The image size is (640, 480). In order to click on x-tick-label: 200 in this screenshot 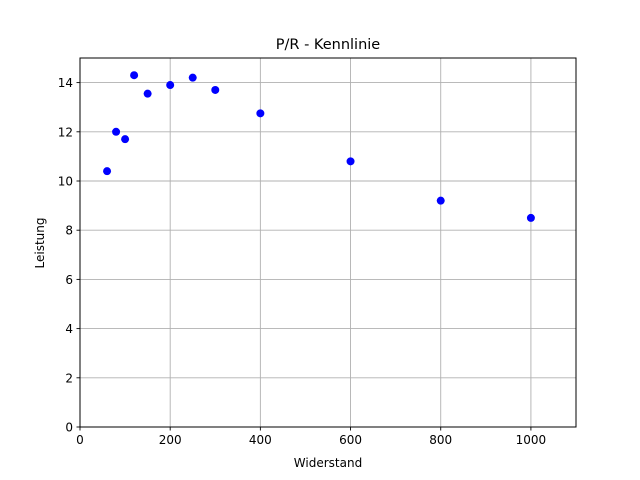, I will do `click(170, 440)`.